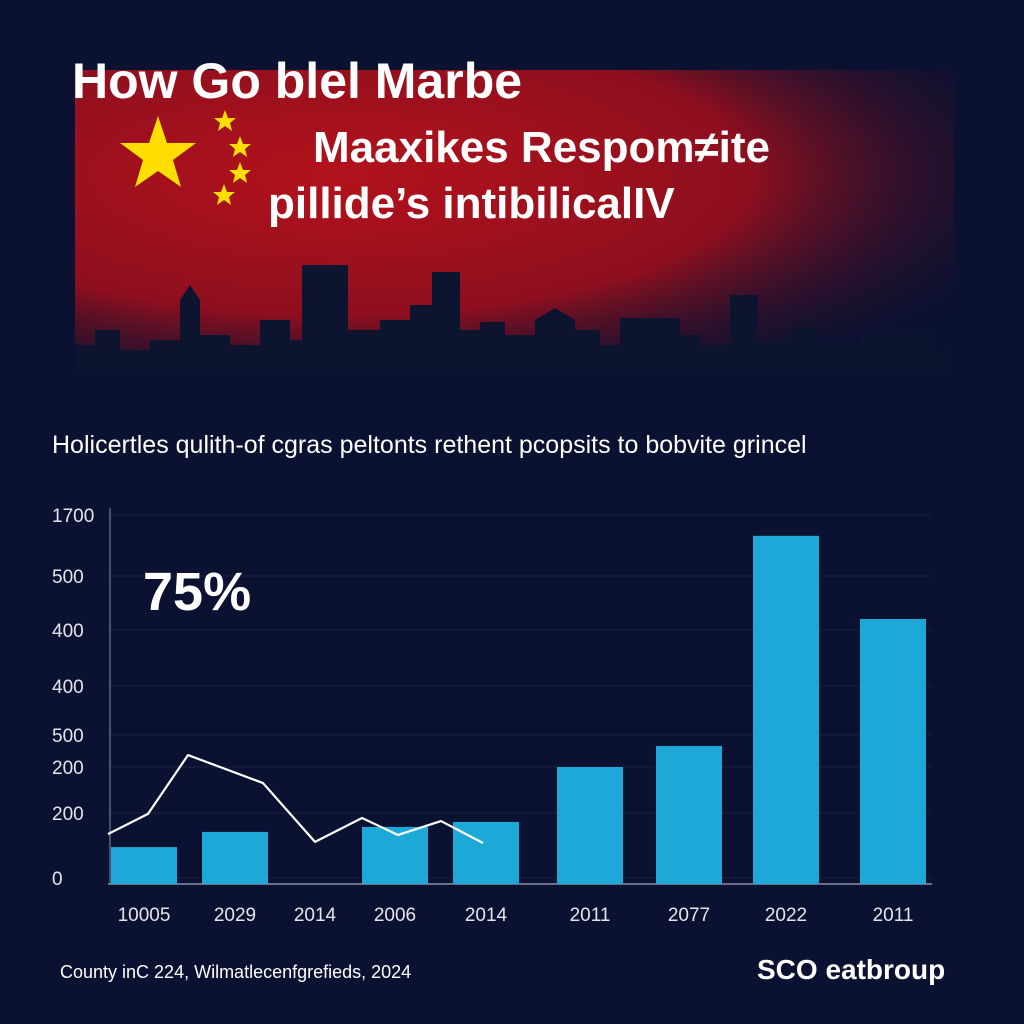 This screenshot has width=1024, height=1024. I want to click on annotation: 75%, so click(197, 592).